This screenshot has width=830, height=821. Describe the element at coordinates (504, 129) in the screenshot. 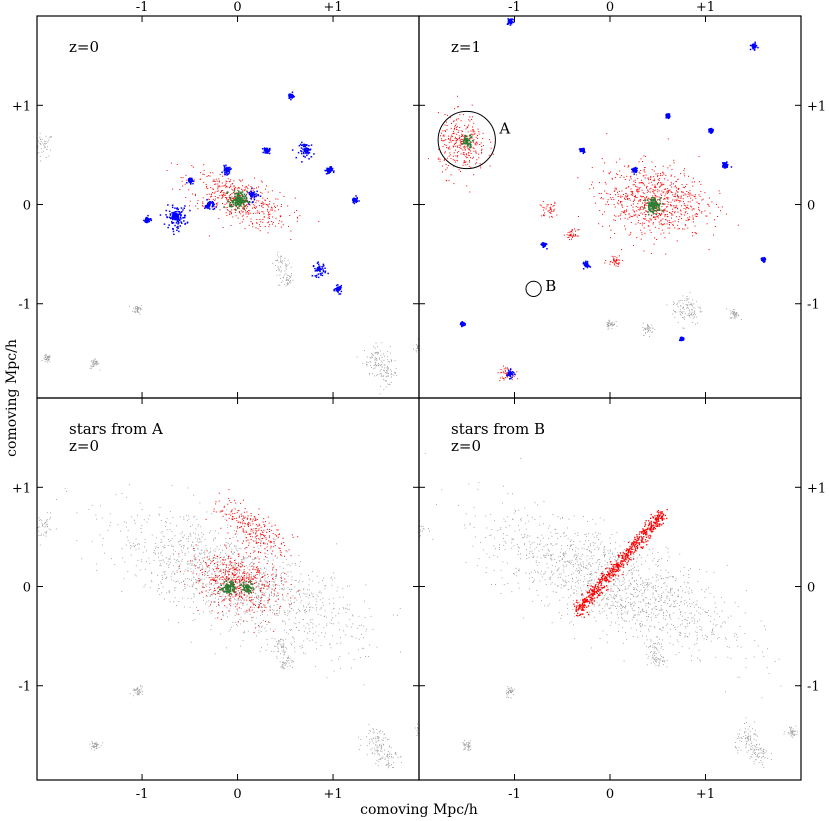

I see `marker-label-A: A` at that location.